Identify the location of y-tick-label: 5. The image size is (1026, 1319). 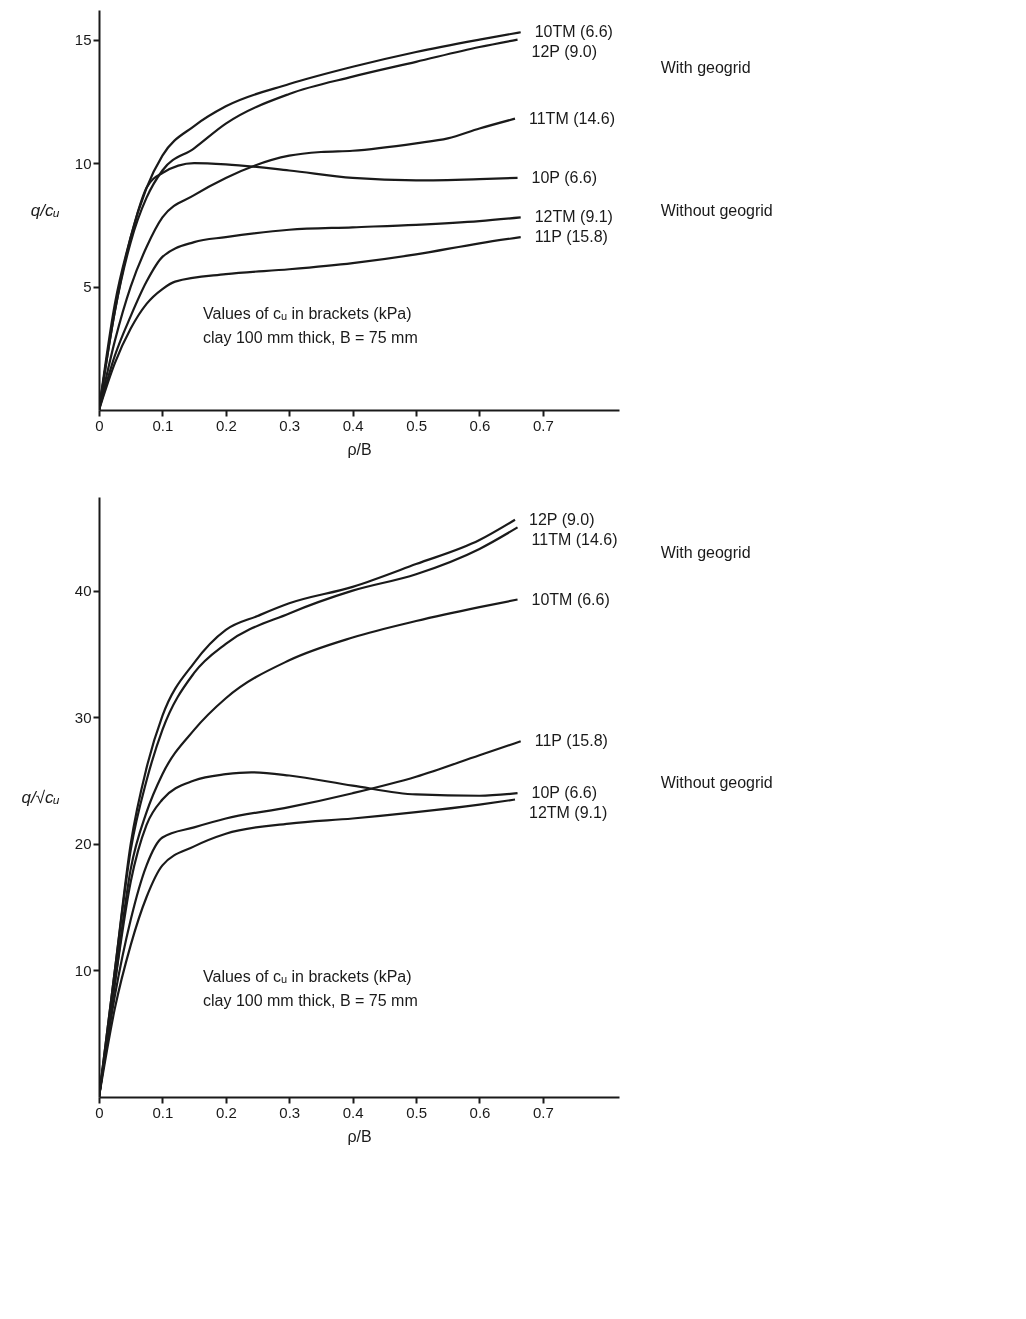
(87, 287).